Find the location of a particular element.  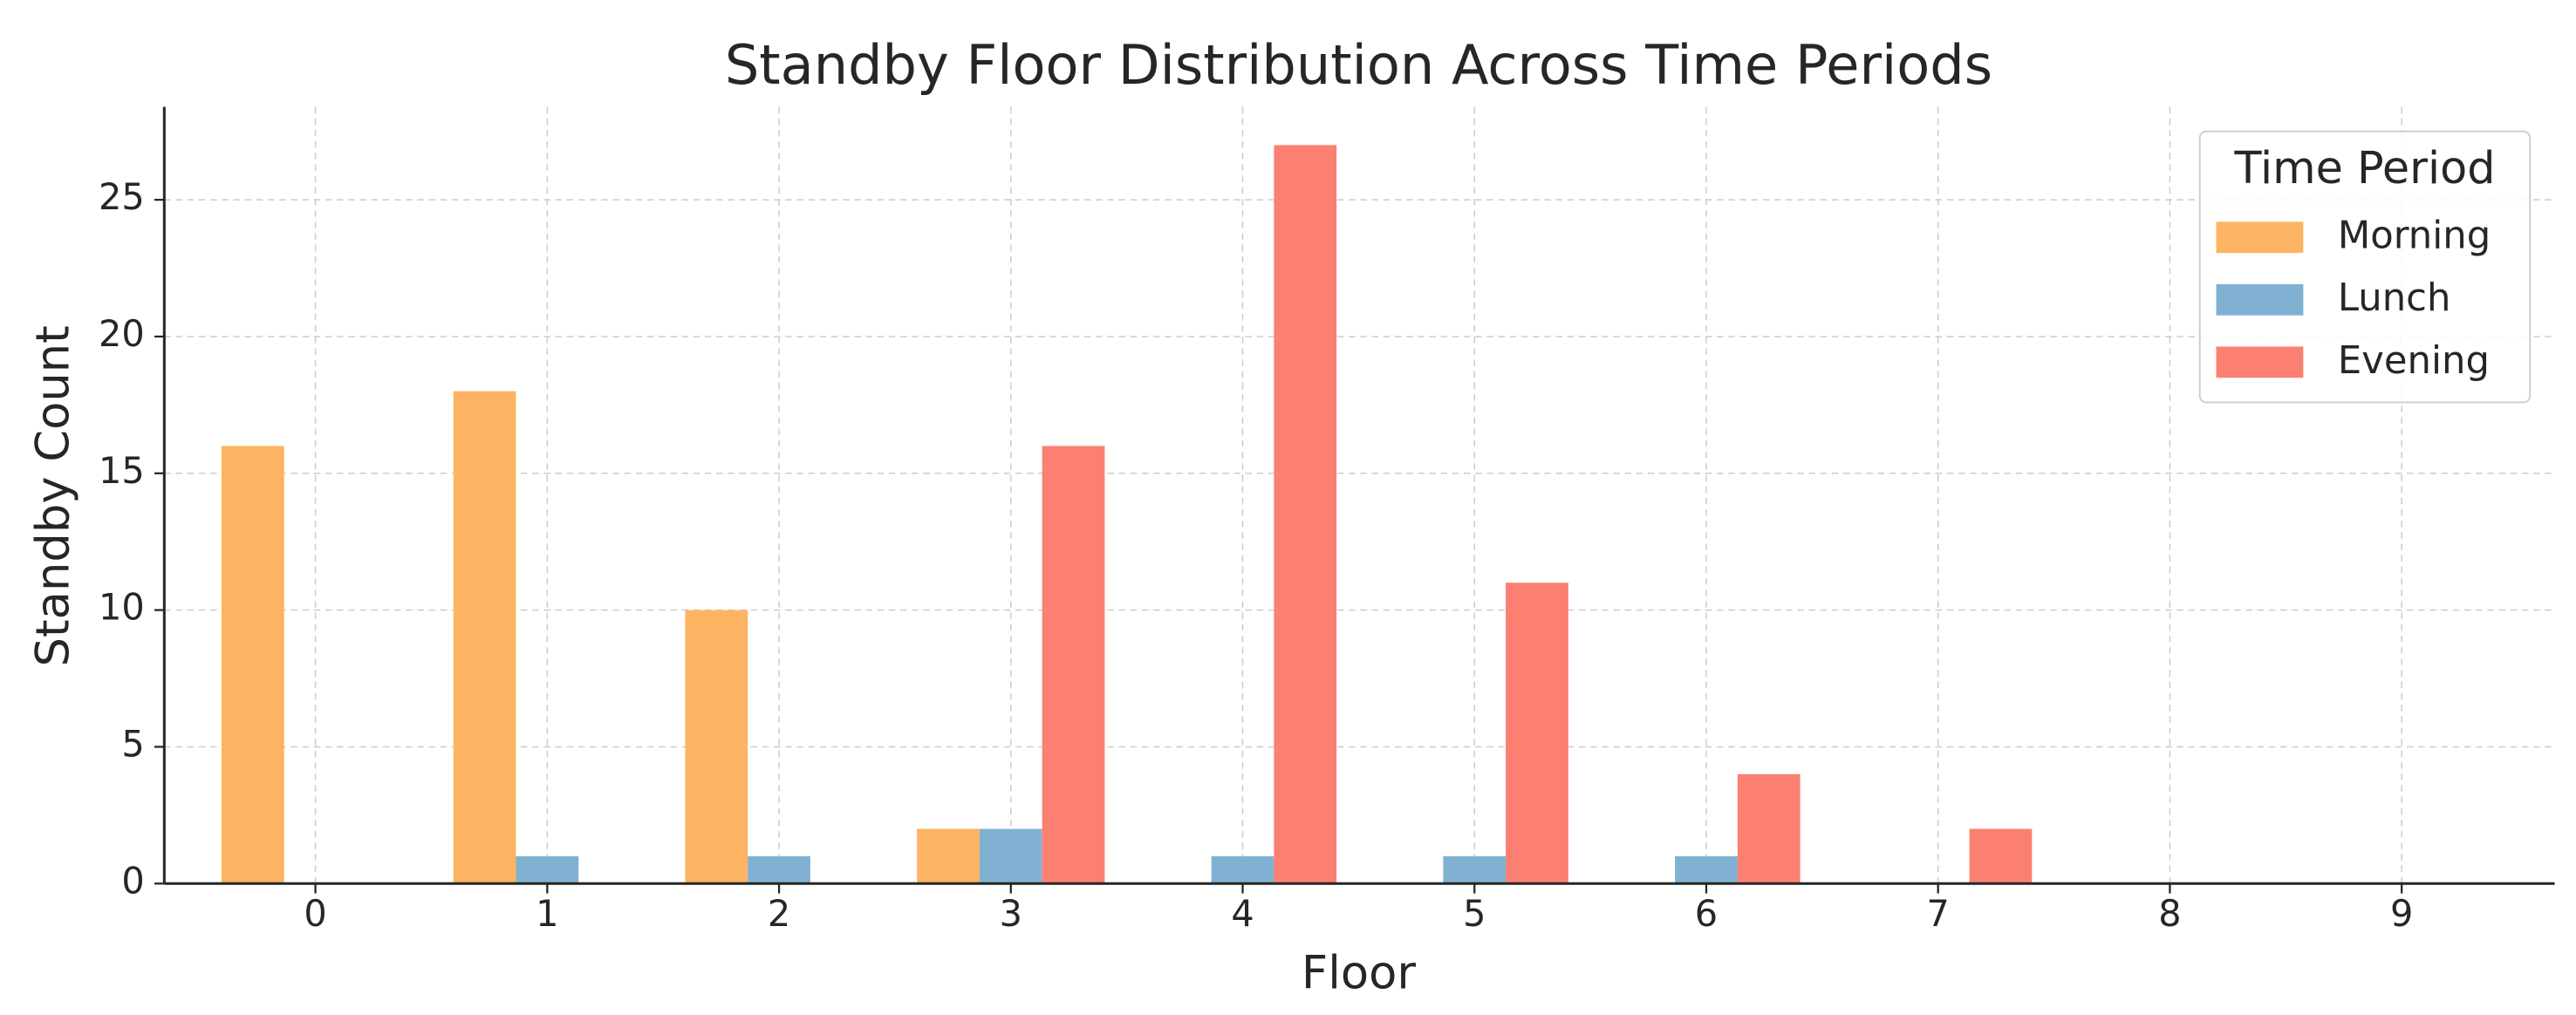

y-tick-label: 10 is located at coordinates (122, 608).